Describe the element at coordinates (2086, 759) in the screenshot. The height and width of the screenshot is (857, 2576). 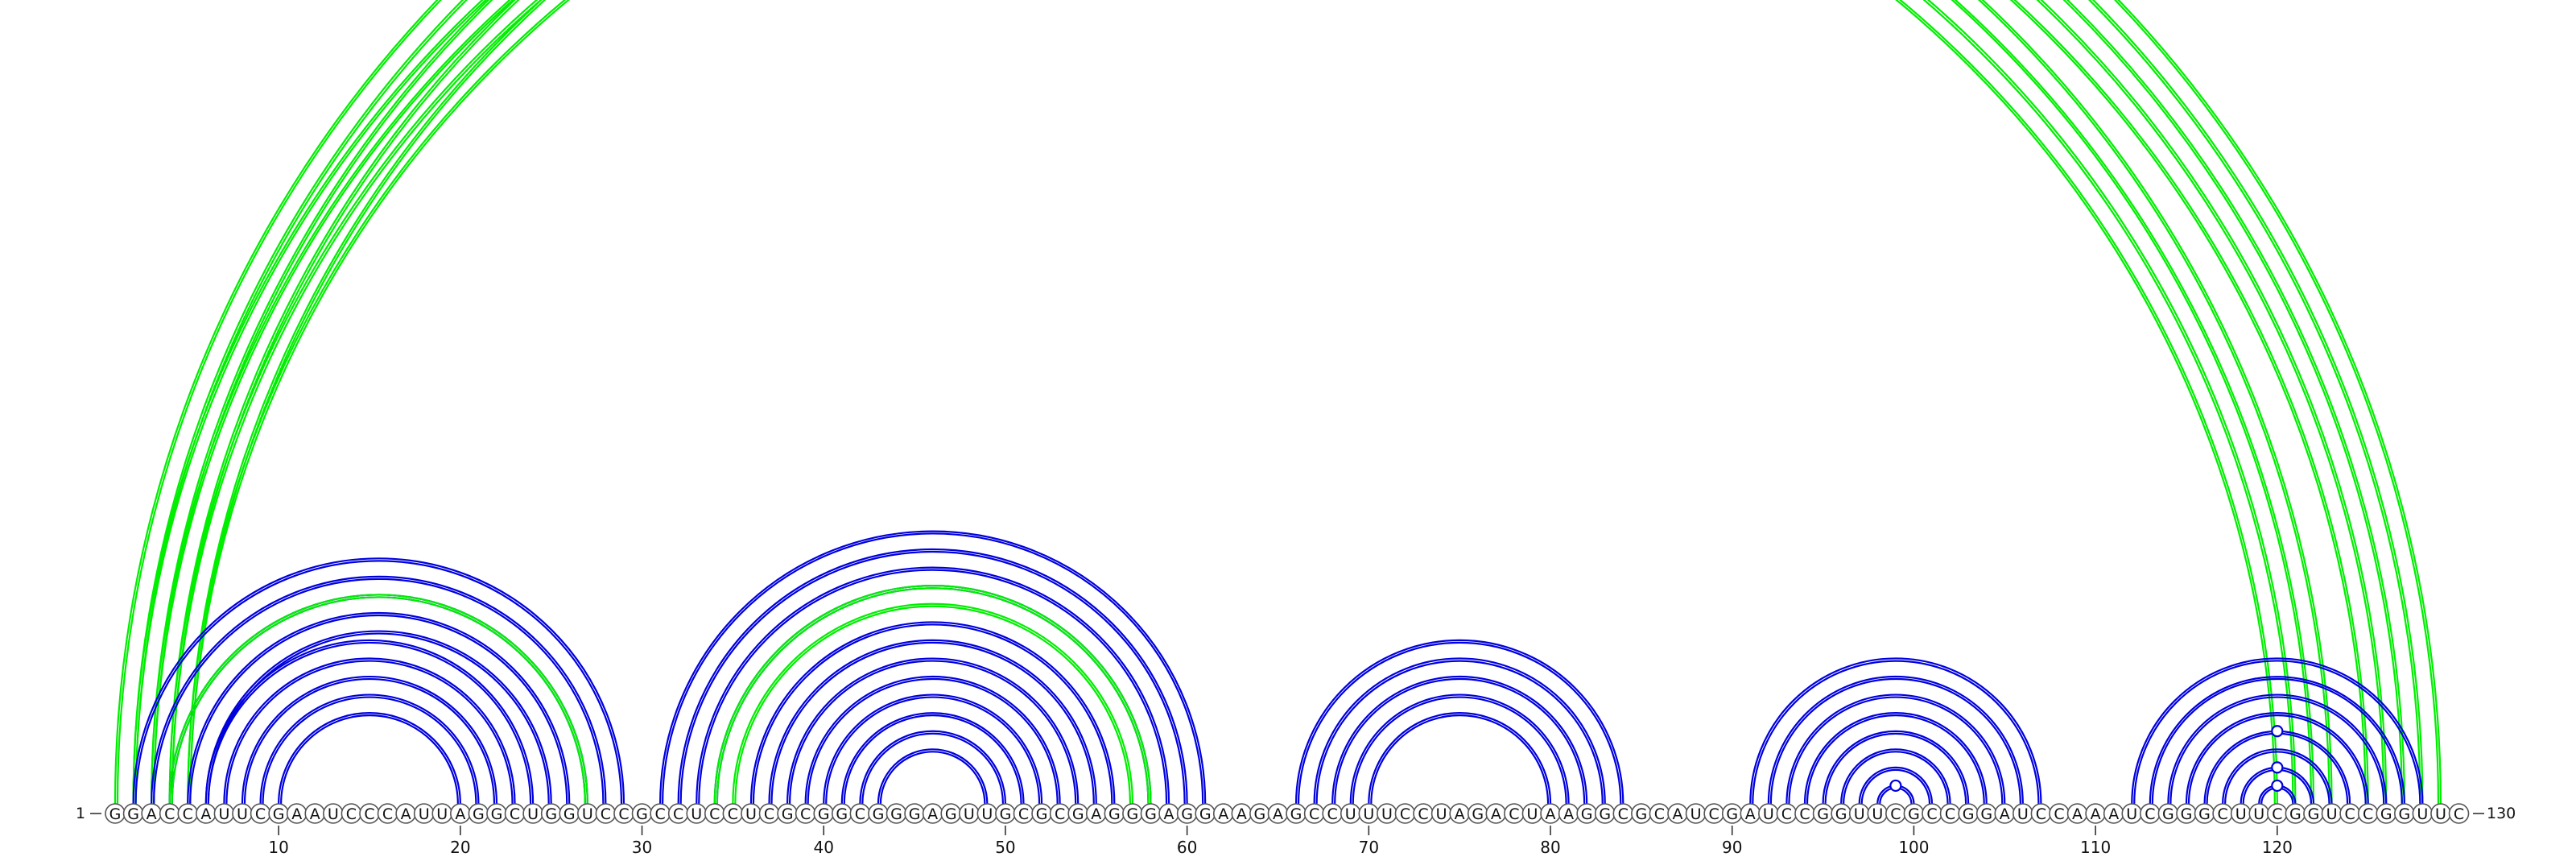
I see `arc-markers` at that location.